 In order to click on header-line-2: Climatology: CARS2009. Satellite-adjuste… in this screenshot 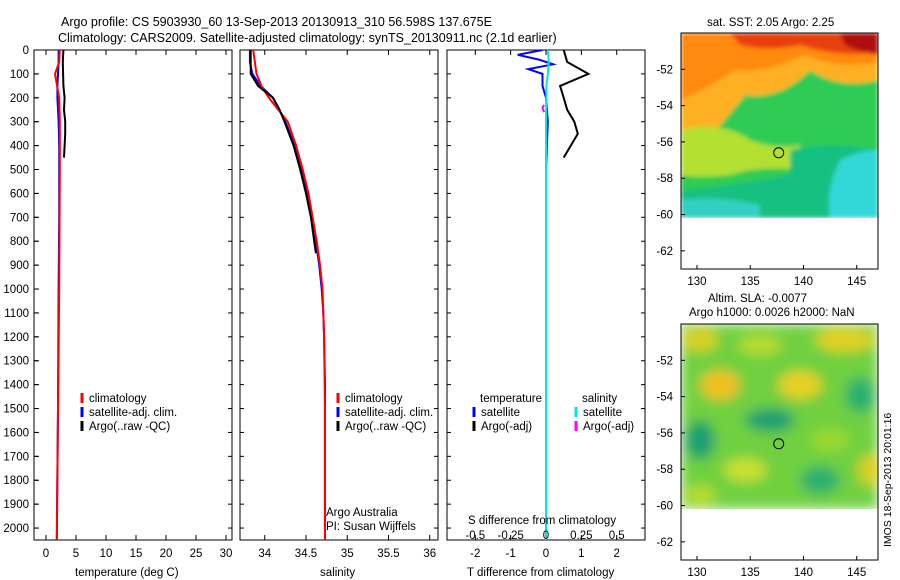, I will do `click(307, 38)`.